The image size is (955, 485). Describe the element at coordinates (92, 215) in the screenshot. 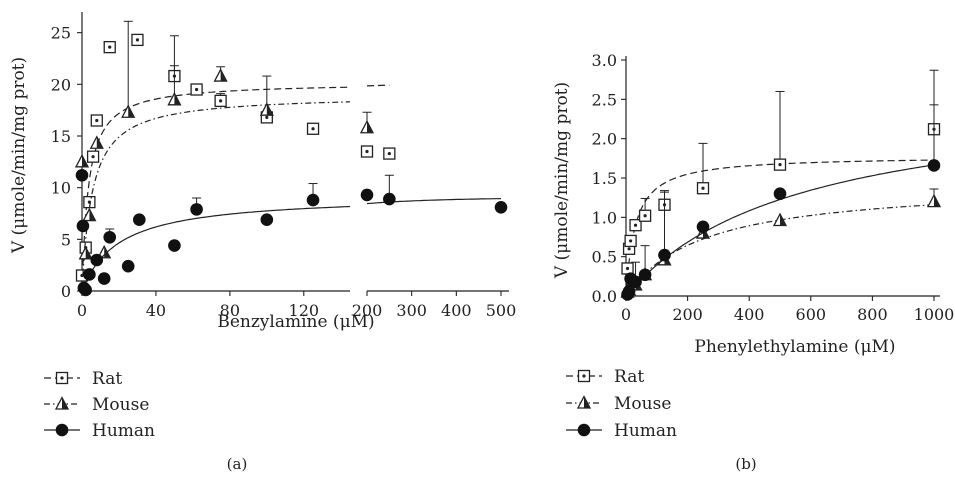

I see `point-a-mouse-2-fill` at that location.